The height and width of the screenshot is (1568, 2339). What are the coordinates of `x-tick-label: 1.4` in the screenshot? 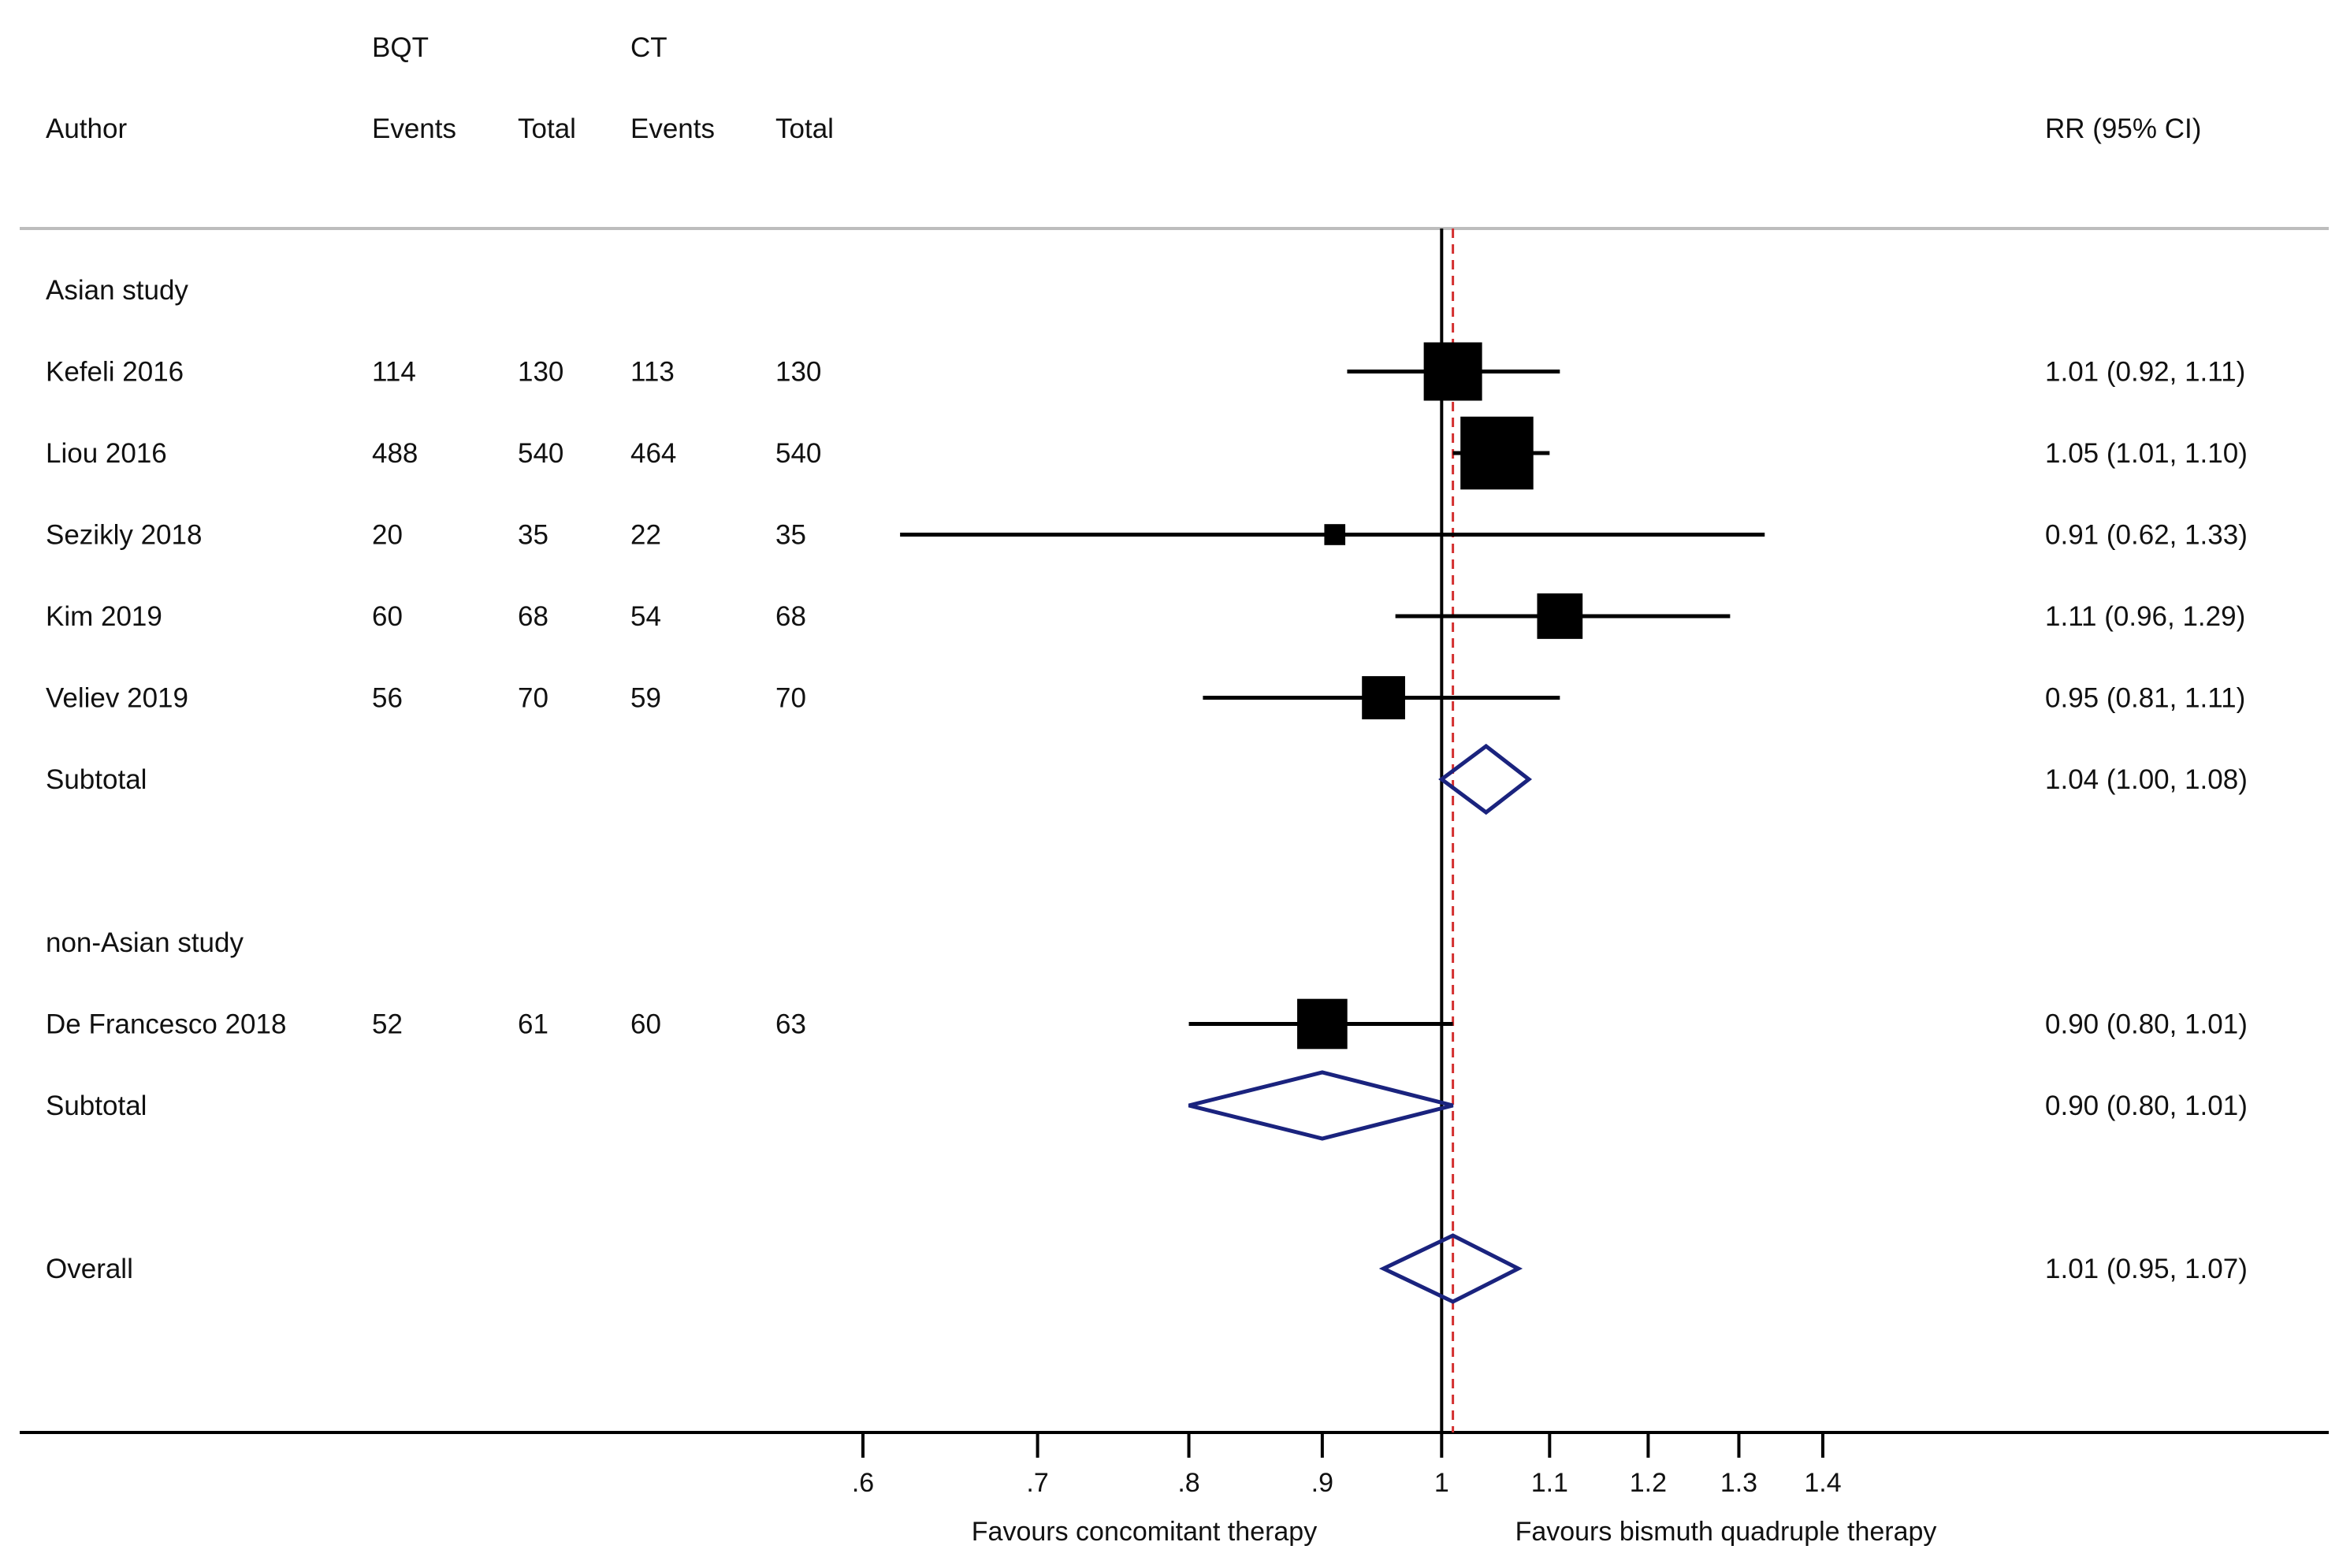 It's located at (1823, 1483).